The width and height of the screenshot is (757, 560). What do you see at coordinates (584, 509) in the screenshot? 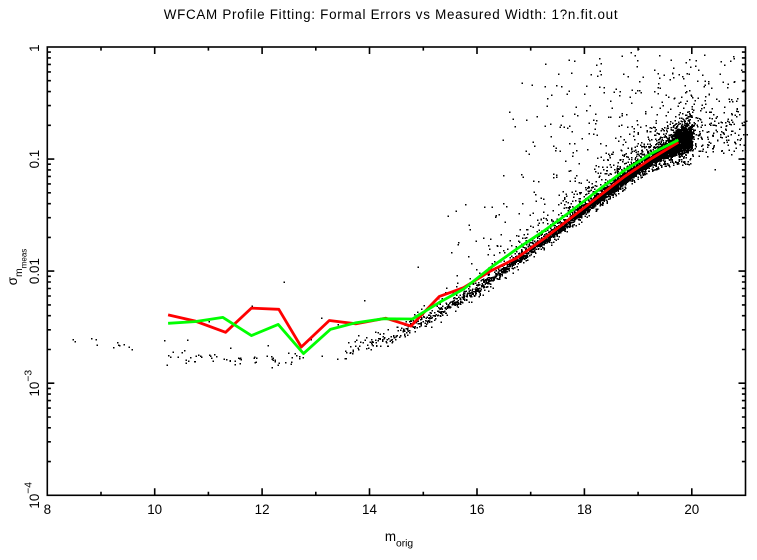
I see `svg-text: 18` at bounding box center [584, 509].